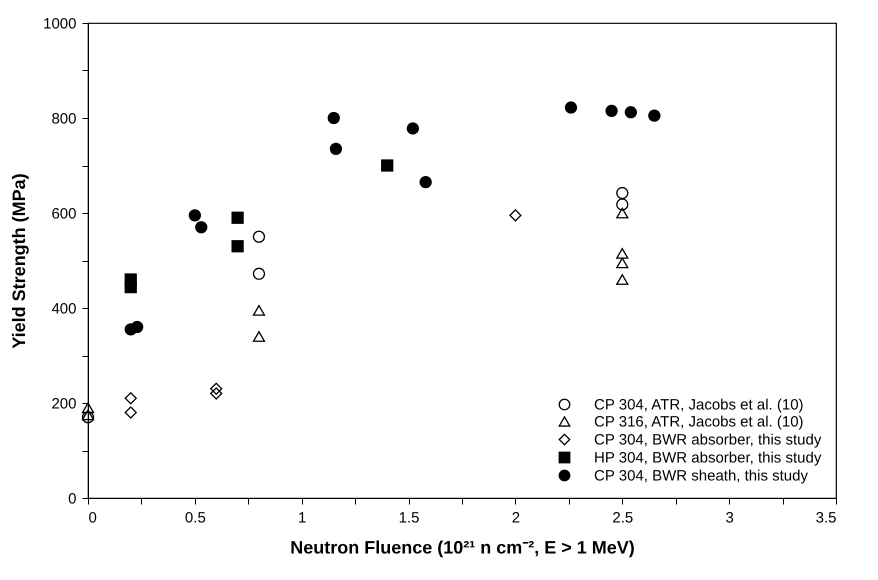 The height and width of the screenshot is (580, 878). What do you see at coordinates (63, 404) in the screenshot?
I see `y-tick-label: 200` at bounding box center [63, 404].